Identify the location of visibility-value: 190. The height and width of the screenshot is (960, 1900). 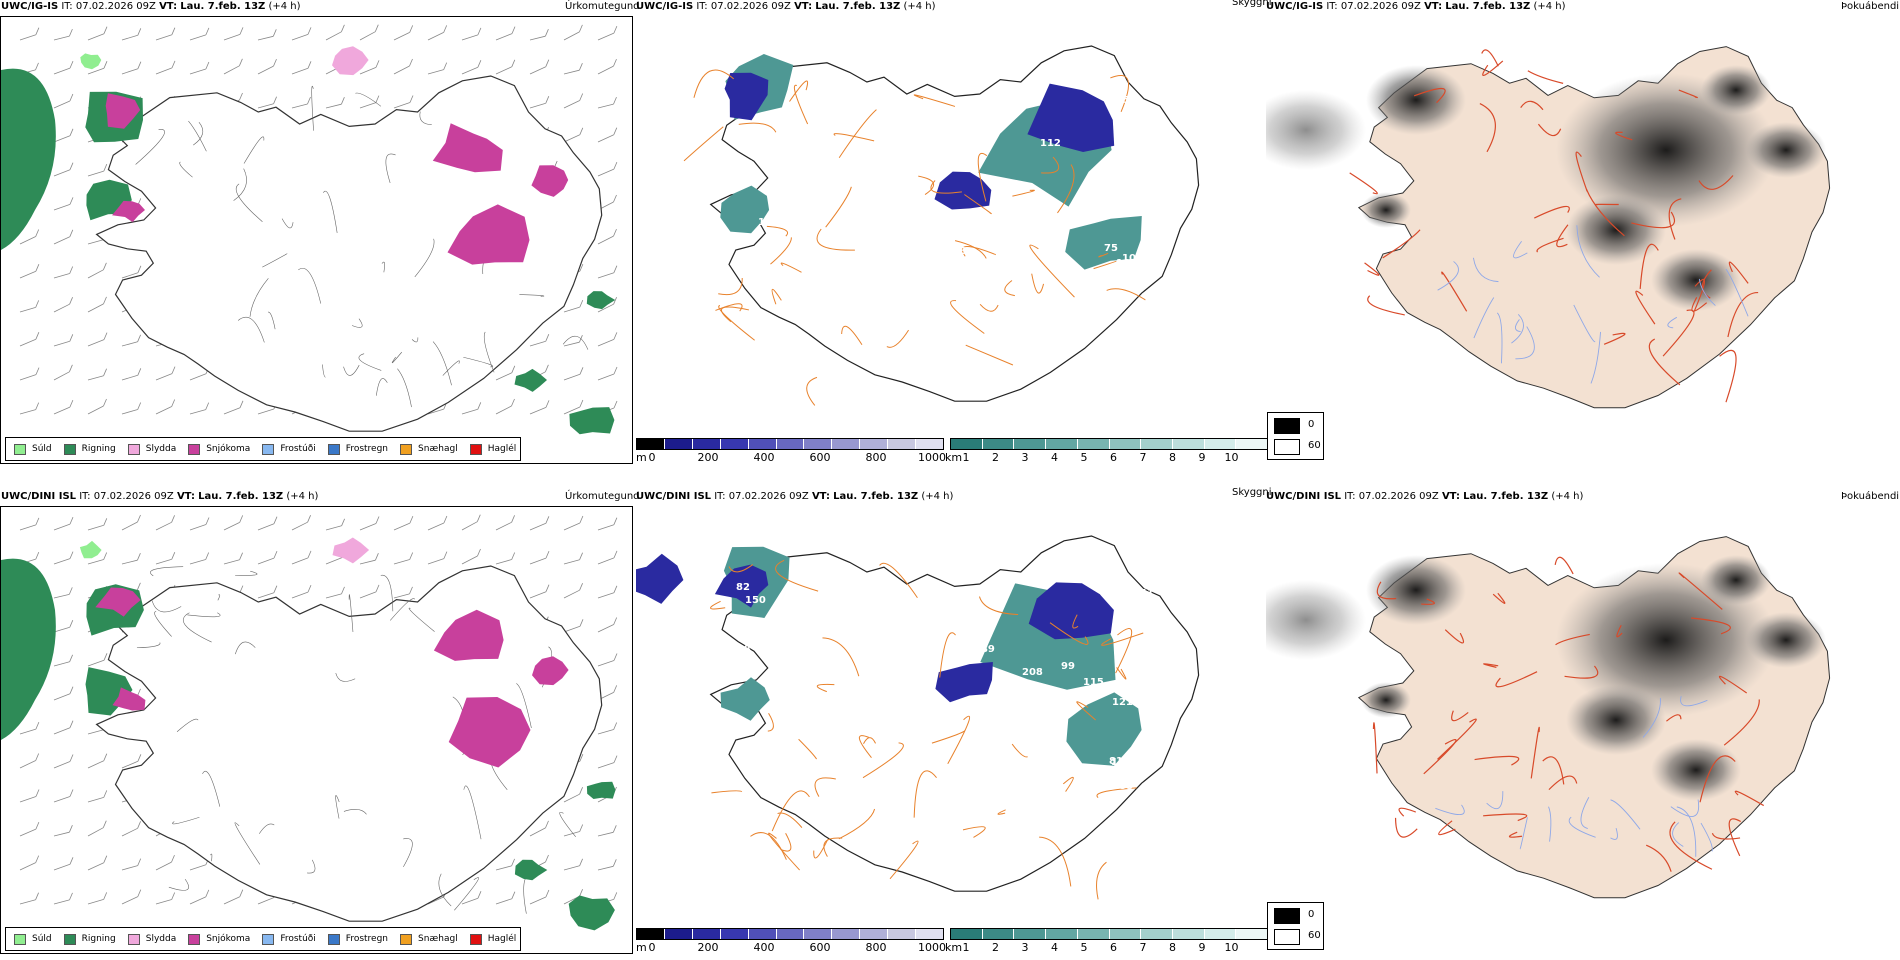
(958, 275).